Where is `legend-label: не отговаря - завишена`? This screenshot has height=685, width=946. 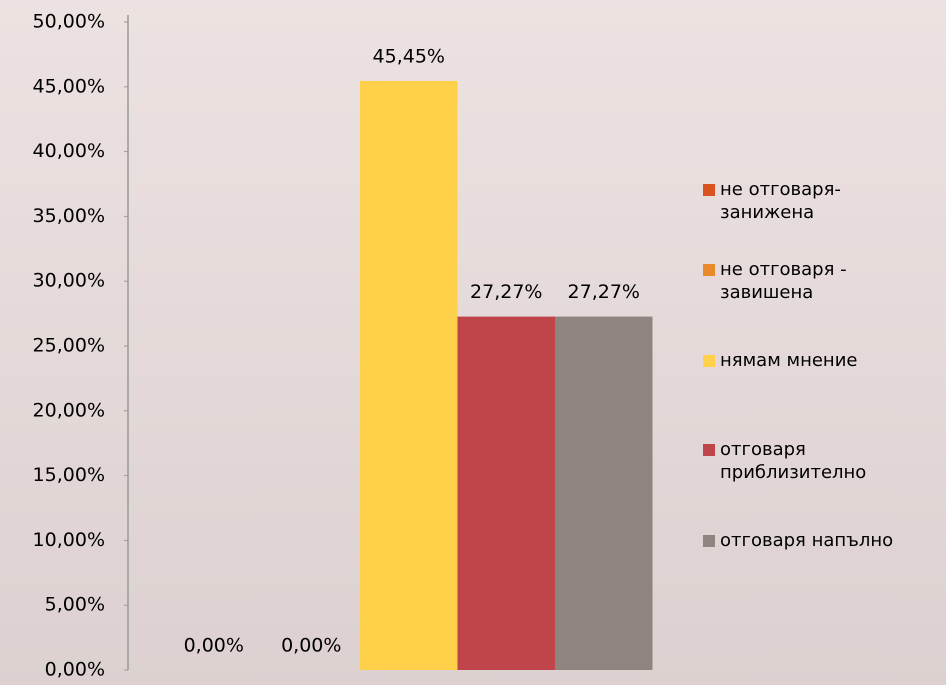 legend-label: не отговаря - завишена is located at coordinates (783, 281).